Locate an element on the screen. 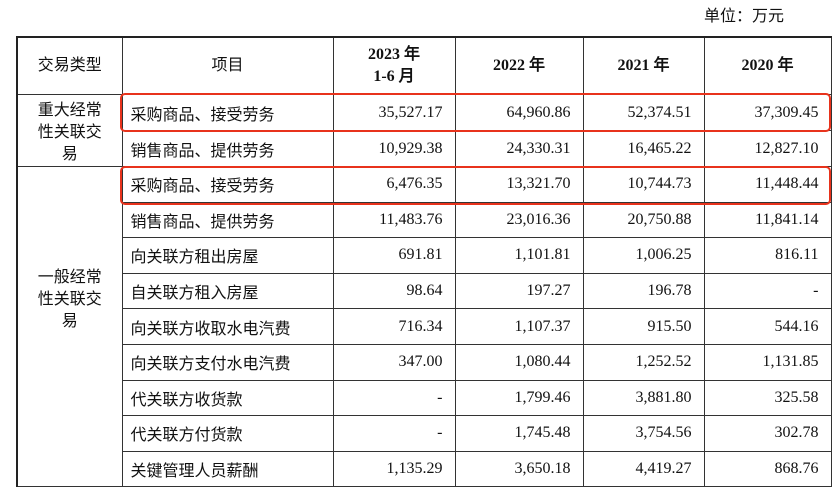  value-cell: 10,929.38 is located at coordinates (394, 148).